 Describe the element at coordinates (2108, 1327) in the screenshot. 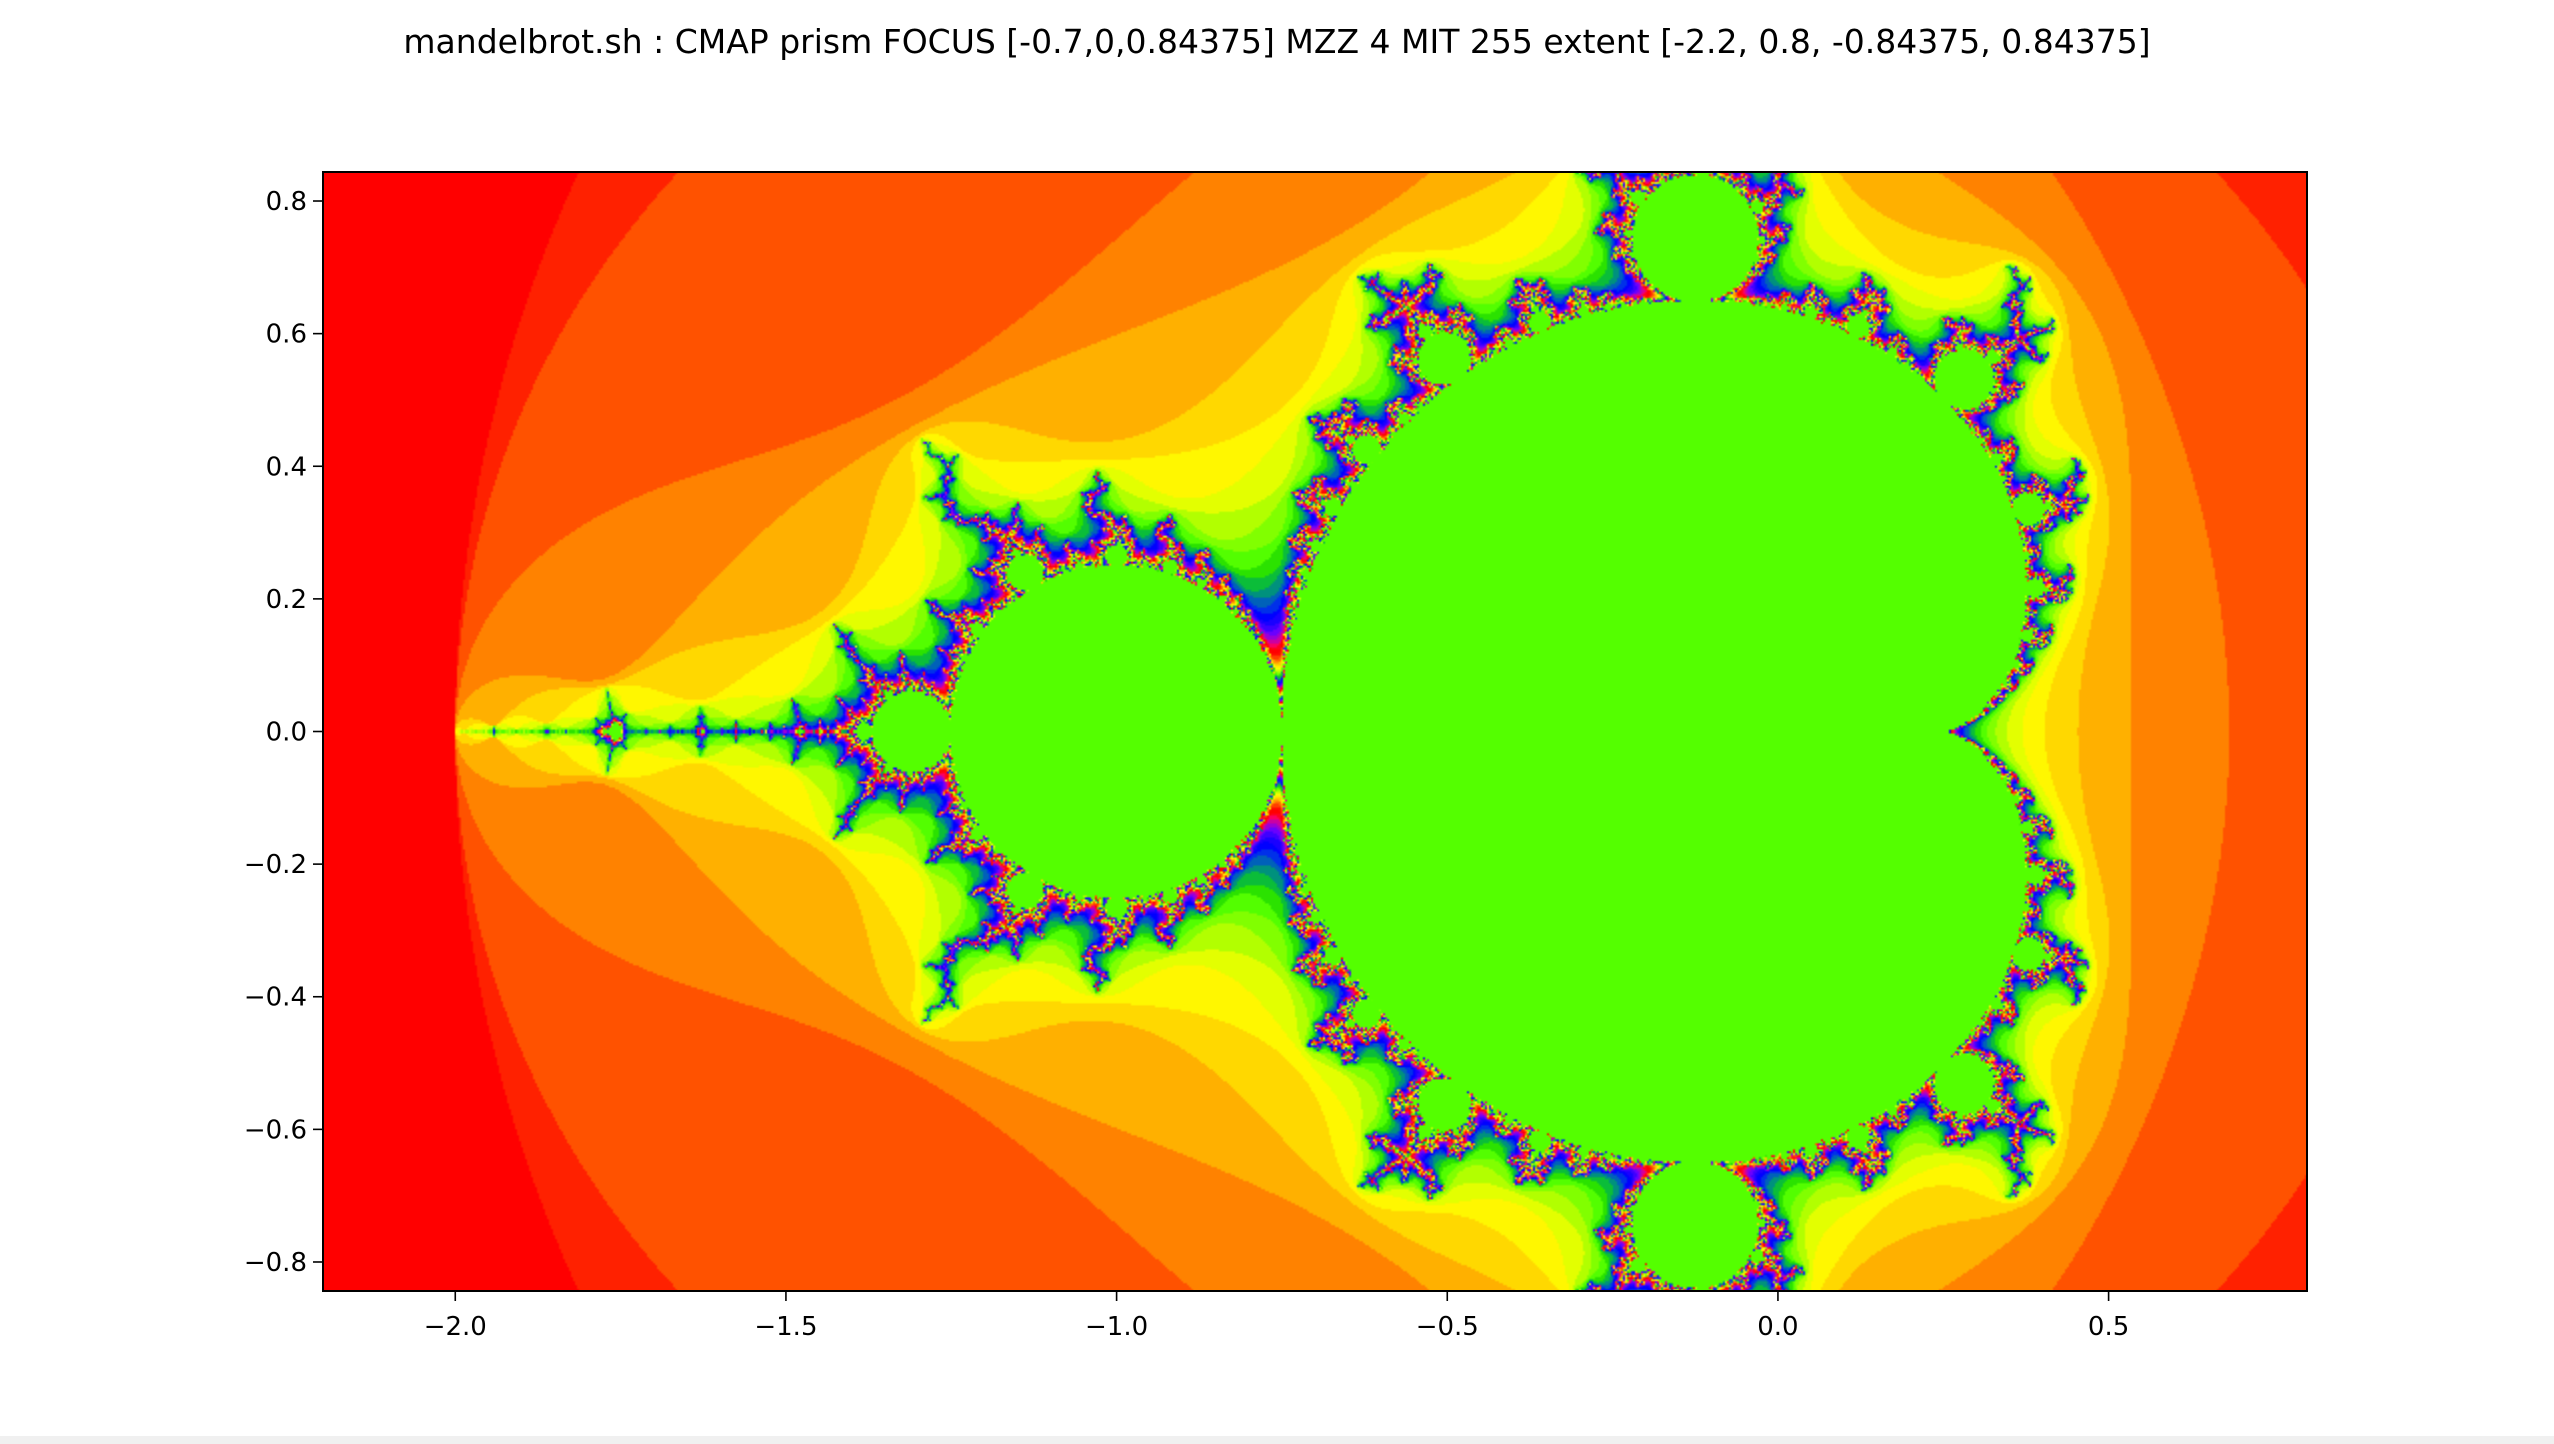

I see `x-tick-label: 0.5` at that location.